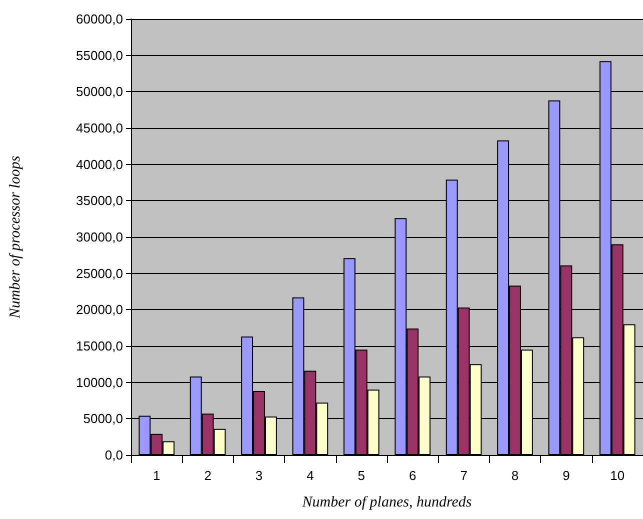  I want to click on y-tick-label: 55000,0, so click(99, 55).